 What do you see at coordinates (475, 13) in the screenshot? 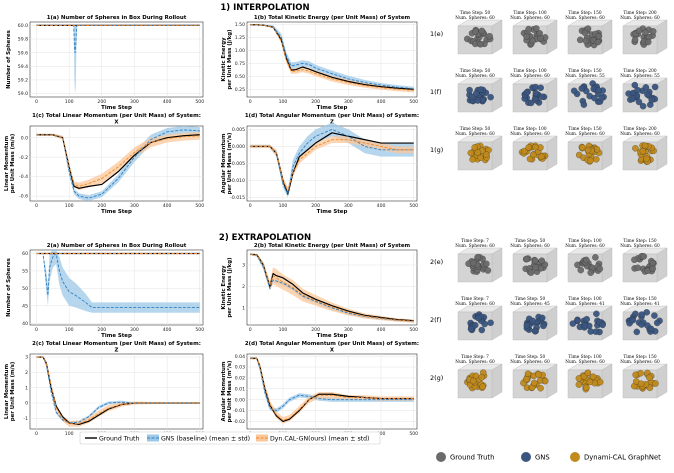
I see `snapshot-time-step: Time Step: 50` at bounding box center [475, 13].